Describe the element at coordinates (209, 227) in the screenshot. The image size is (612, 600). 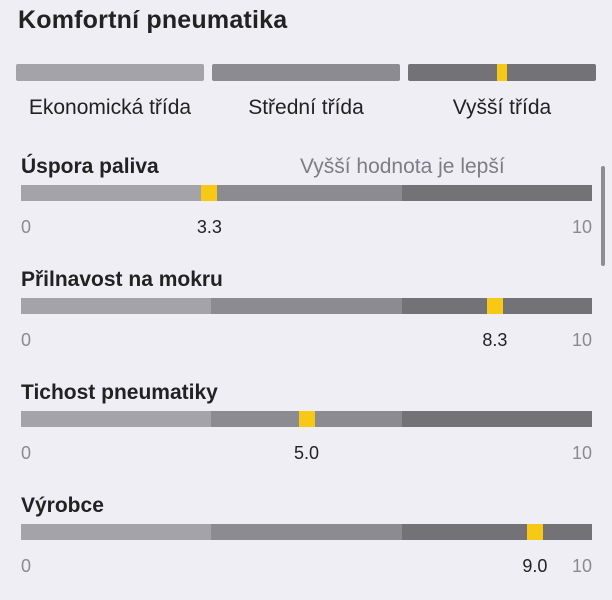
I see `rating-value: 3.3` at that location.